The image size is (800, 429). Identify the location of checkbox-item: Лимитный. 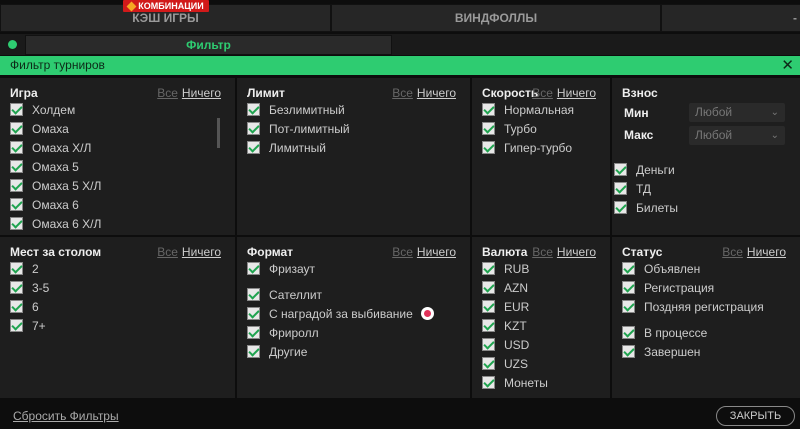
(298, 147).